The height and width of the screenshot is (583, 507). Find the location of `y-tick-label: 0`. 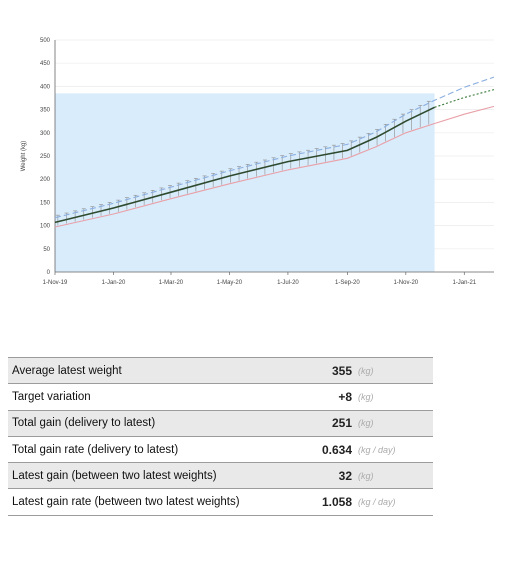

y-tick-label: 0 is located at coordinates (49, 273).